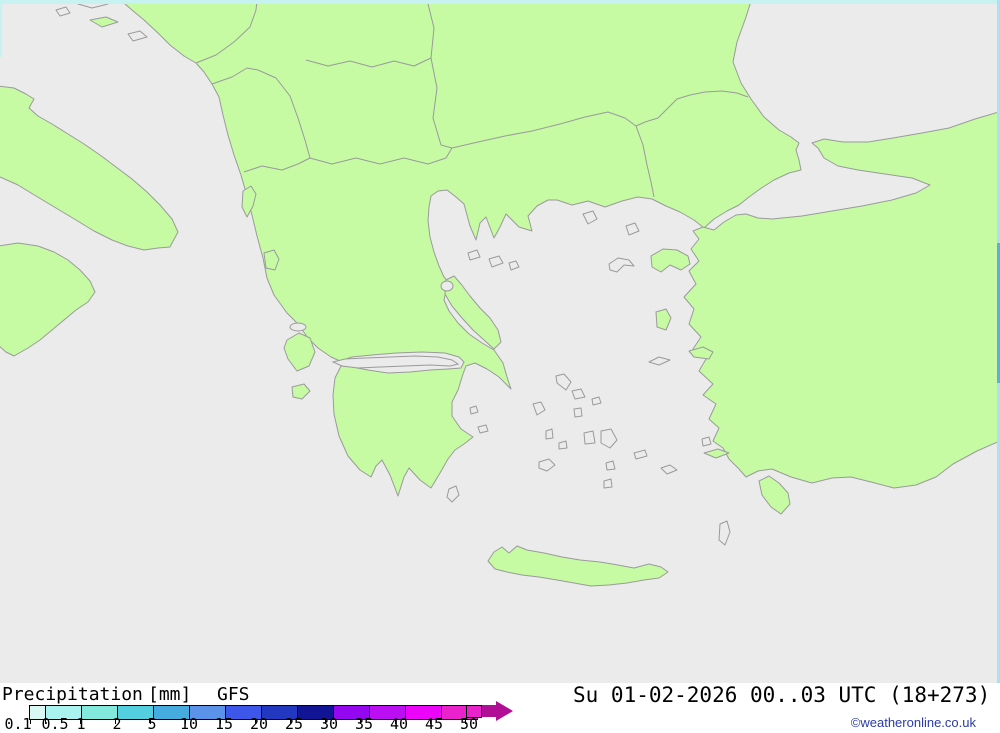 This screenshot has width=1000, height=733. What do you see at coordinates (226, 32) in the screenshot?
I see `border-bosnia-montenegro` at bounding box center [226, 32].